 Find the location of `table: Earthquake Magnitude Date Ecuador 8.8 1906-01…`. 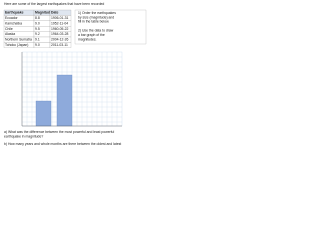

table: Earthquake Magnitude Date Ecuador 8.8 1906-01… is located at coordinates (37, 28).